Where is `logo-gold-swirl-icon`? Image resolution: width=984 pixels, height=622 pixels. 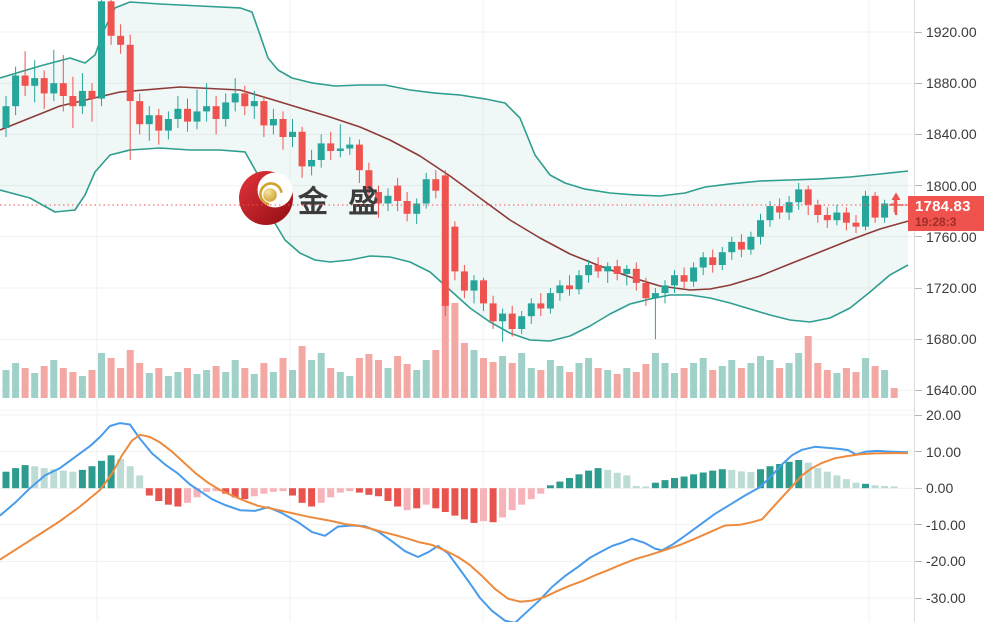 logo-gold-swirl-icon is located at coordinates (271, 194).